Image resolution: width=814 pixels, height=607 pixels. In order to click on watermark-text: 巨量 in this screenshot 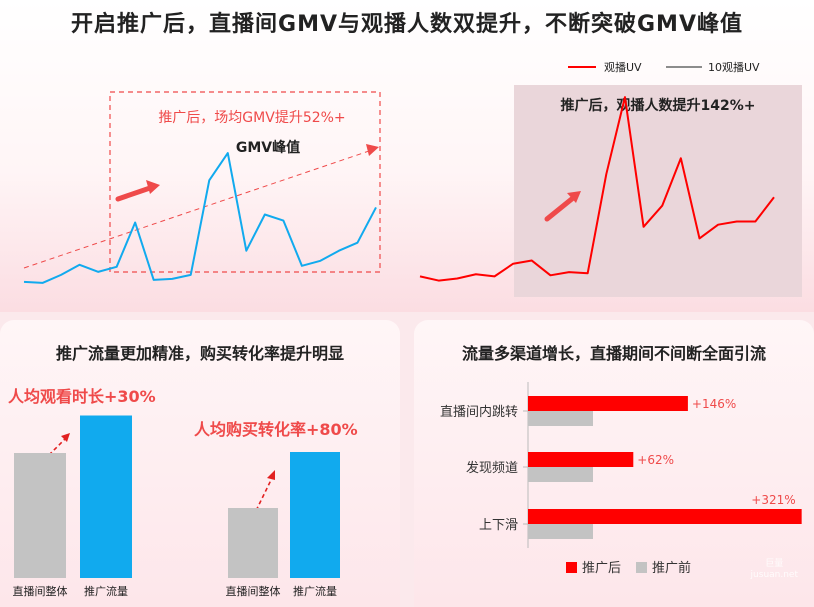, I will do `click(774, 564)`.